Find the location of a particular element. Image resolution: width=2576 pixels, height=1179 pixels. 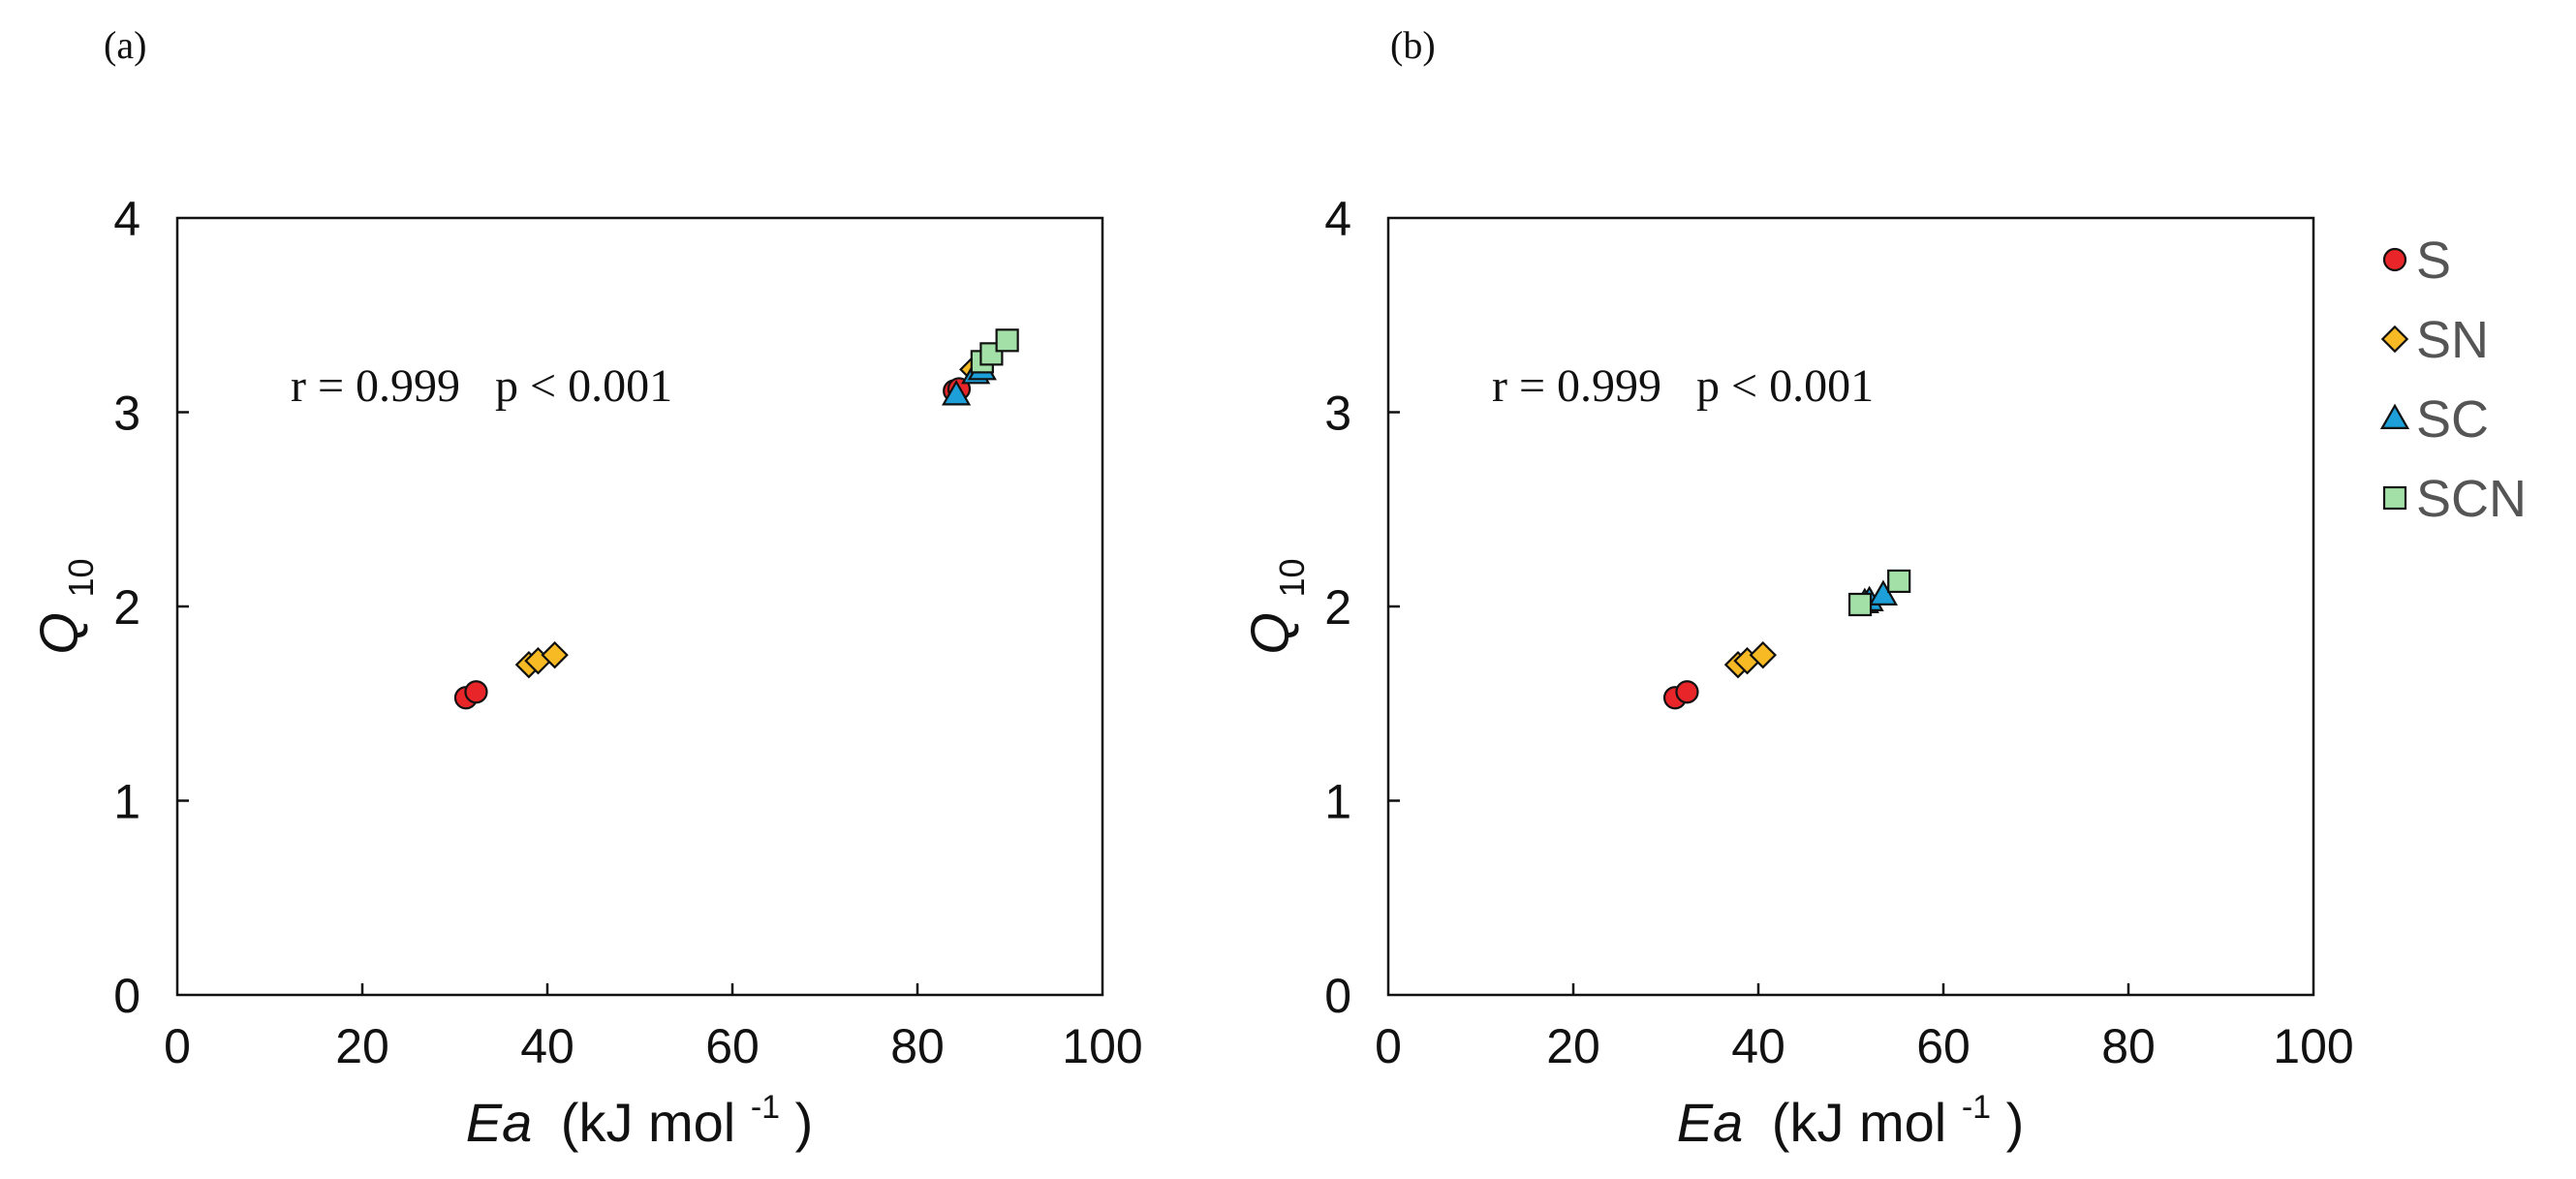

legend-item-sn: SN is located at coordinates (2434, 340).